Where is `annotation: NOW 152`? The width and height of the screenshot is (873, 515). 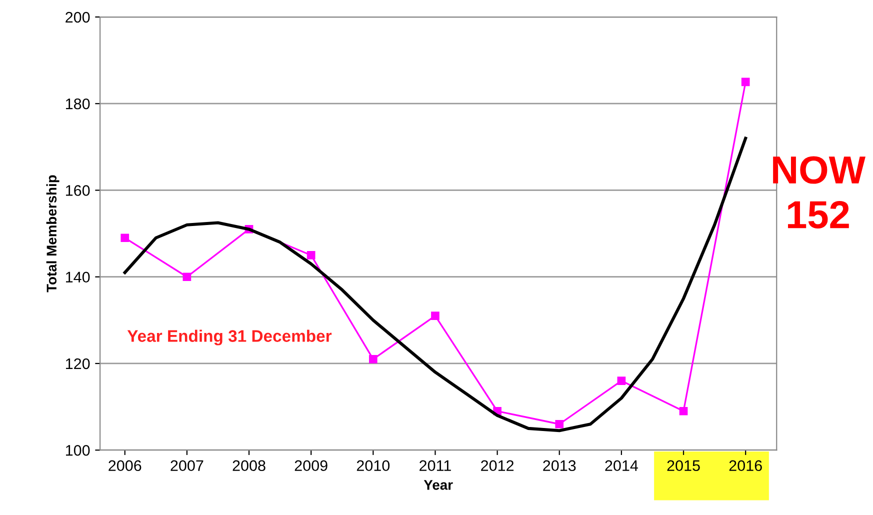 annotation: NOW 152 is located at coordinates (819, 192).